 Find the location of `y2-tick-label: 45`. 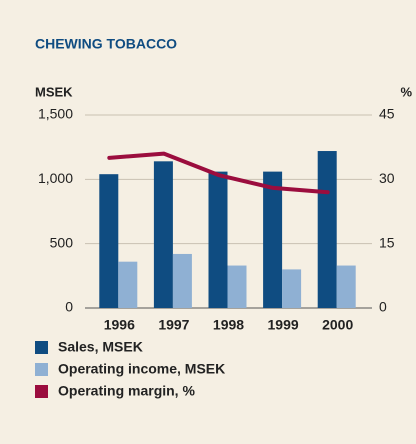

y2-tick-label: 45 is located at coordinates (387, 114).